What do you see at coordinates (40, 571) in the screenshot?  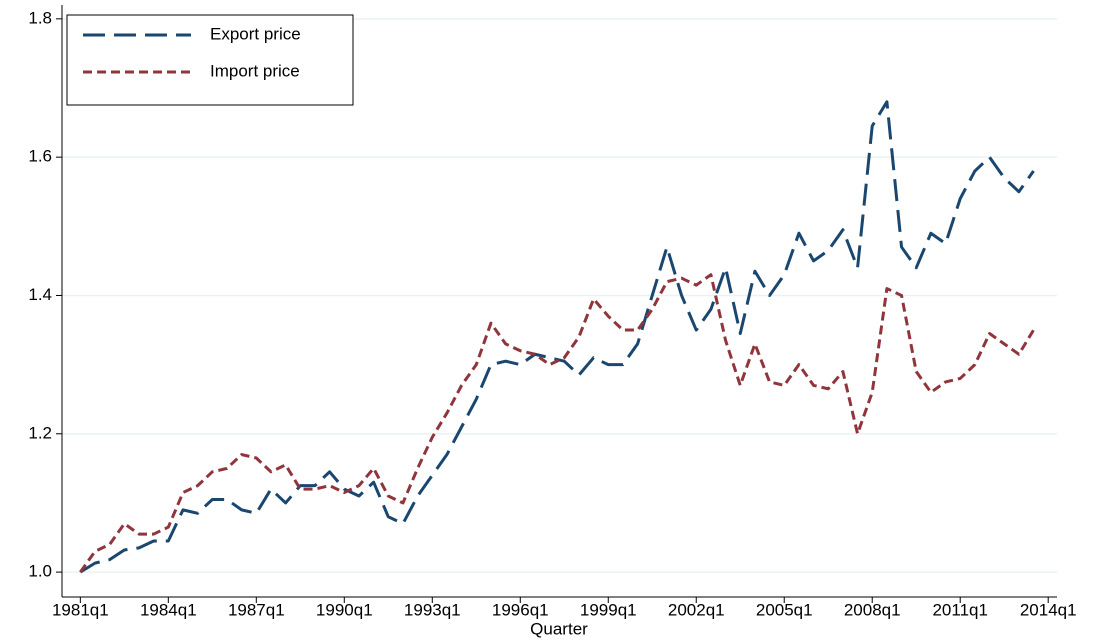 I see `y-tick-label: 1.0` at bounding box center [40, 571].